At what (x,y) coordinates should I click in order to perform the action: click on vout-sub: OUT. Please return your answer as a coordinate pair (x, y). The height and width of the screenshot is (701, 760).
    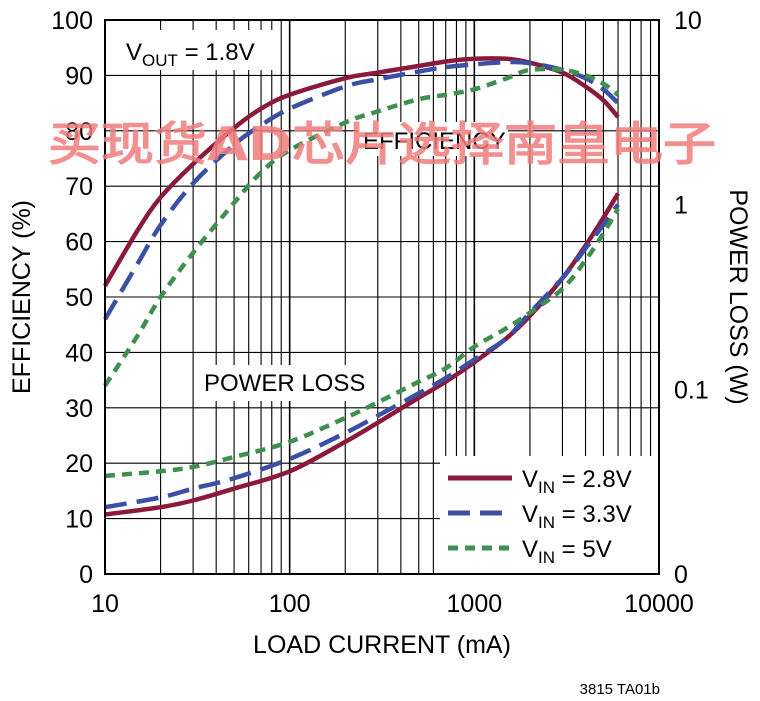
    Looking at the image, I should click on (160, 60).